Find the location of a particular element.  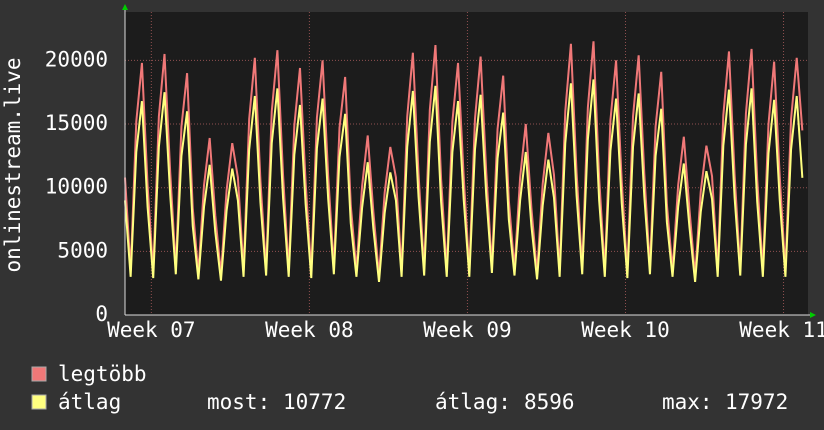

y-tick-label: 20000 is located at coordinates (76, 59).